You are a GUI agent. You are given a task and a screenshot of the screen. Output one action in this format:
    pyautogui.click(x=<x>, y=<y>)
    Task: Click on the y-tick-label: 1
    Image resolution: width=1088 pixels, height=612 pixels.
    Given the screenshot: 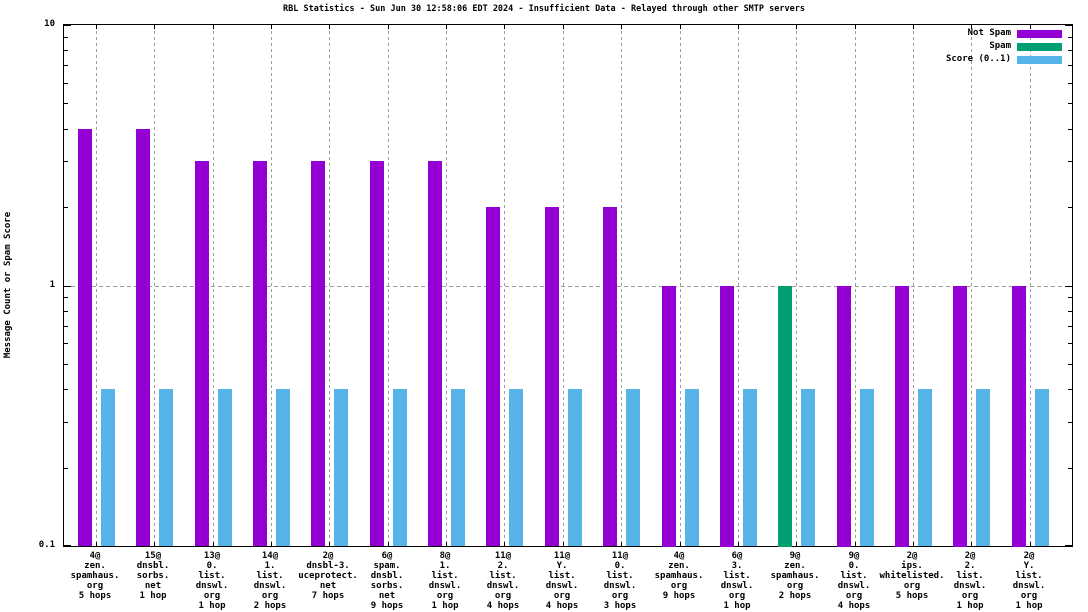 What is the action you would take?
    pyautogui.click(x=52, y=284)
    